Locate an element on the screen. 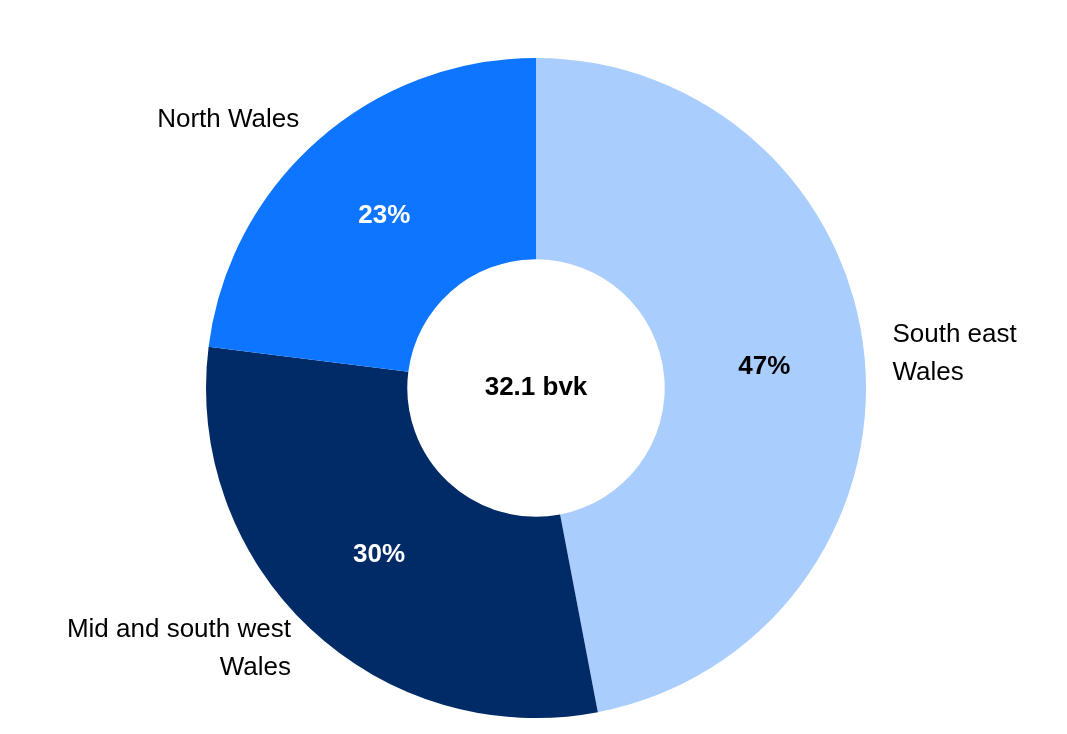 Image resolution: width=1067 pixels, height=734 pixels. data-label: 47% is located at coordinates (764, 364).